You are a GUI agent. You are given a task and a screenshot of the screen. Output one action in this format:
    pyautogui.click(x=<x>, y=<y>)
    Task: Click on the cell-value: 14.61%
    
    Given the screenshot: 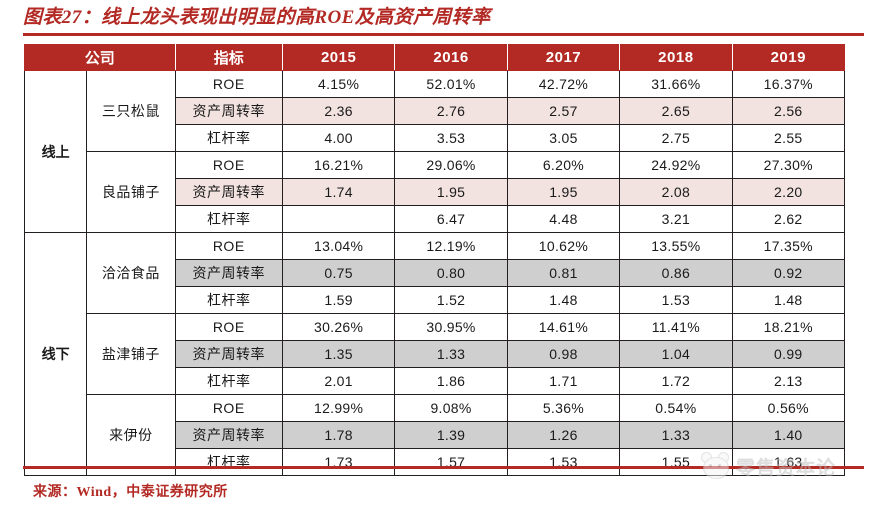 What is the action you would take?
    pyautogui.click(x=563, y=327)
    